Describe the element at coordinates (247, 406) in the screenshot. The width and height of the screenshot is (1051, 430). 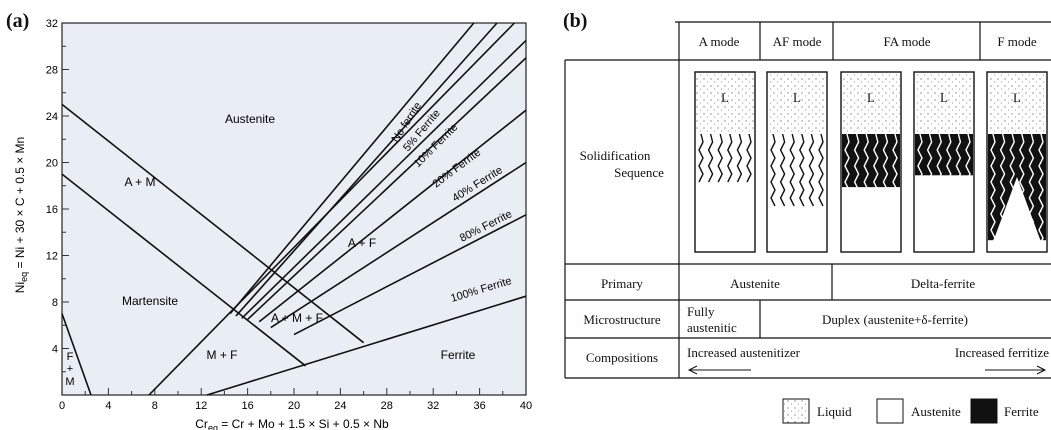
I see `x-tick-label: 16` at that location.